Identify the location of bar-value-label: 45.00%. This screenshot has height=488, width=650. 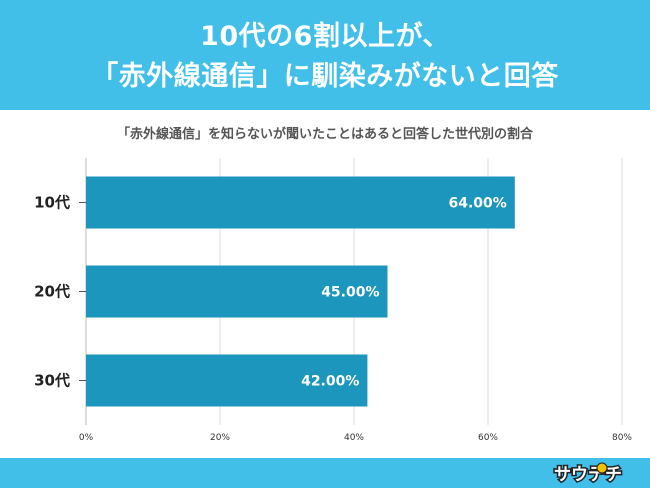
(350, 293).